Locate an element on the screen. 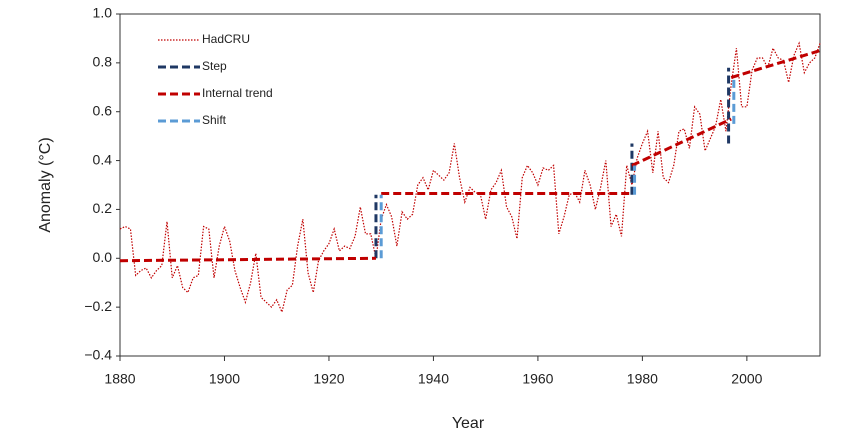 The height and width of the screenshot is (446, 850). x-tick-label: 1940 is located at coordinates (433, 379).